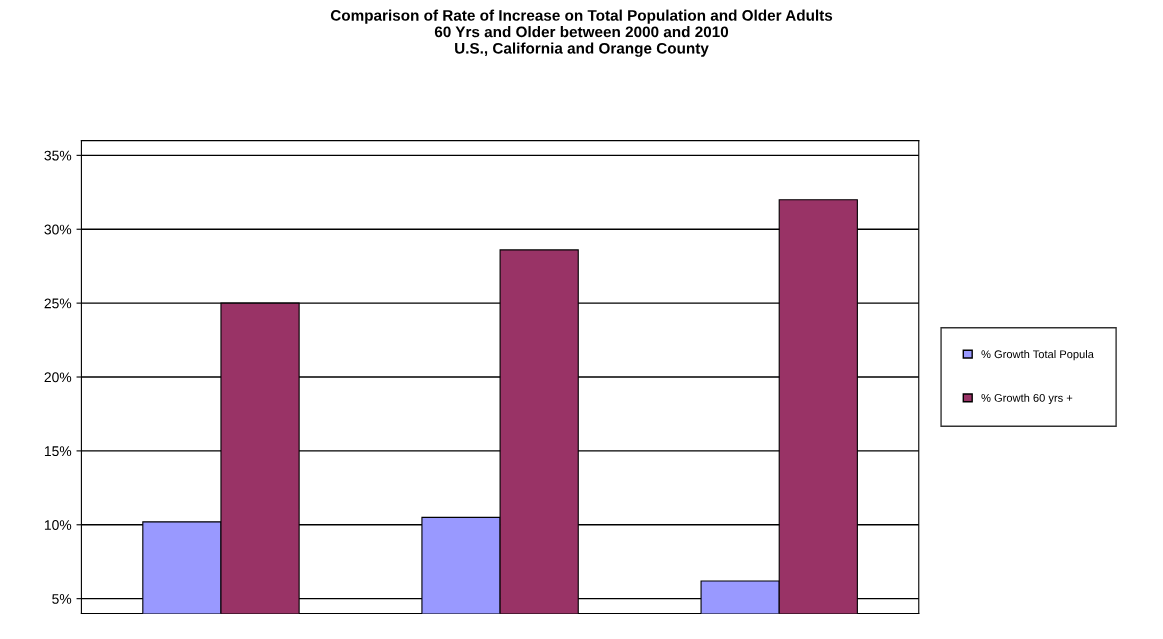 The height and width of the screenshot is (639, 1163). What do you see at coordinates (58, 303) in the screenshot?
I see `y-tick-label: 25%` at bounding box center [58, 303].